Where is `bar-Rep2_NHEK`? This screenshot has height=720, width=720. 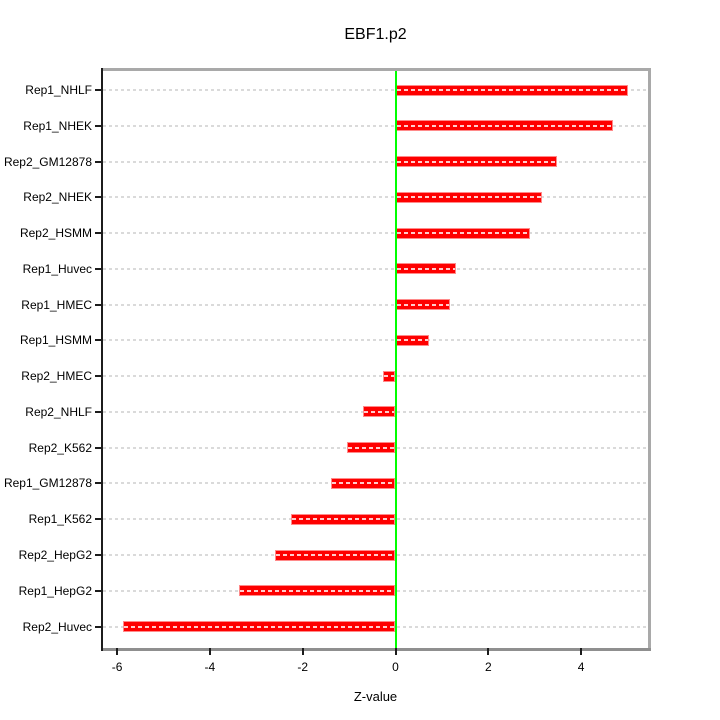 bar-Rep2_NHEK is located at coordinates (468, 197).